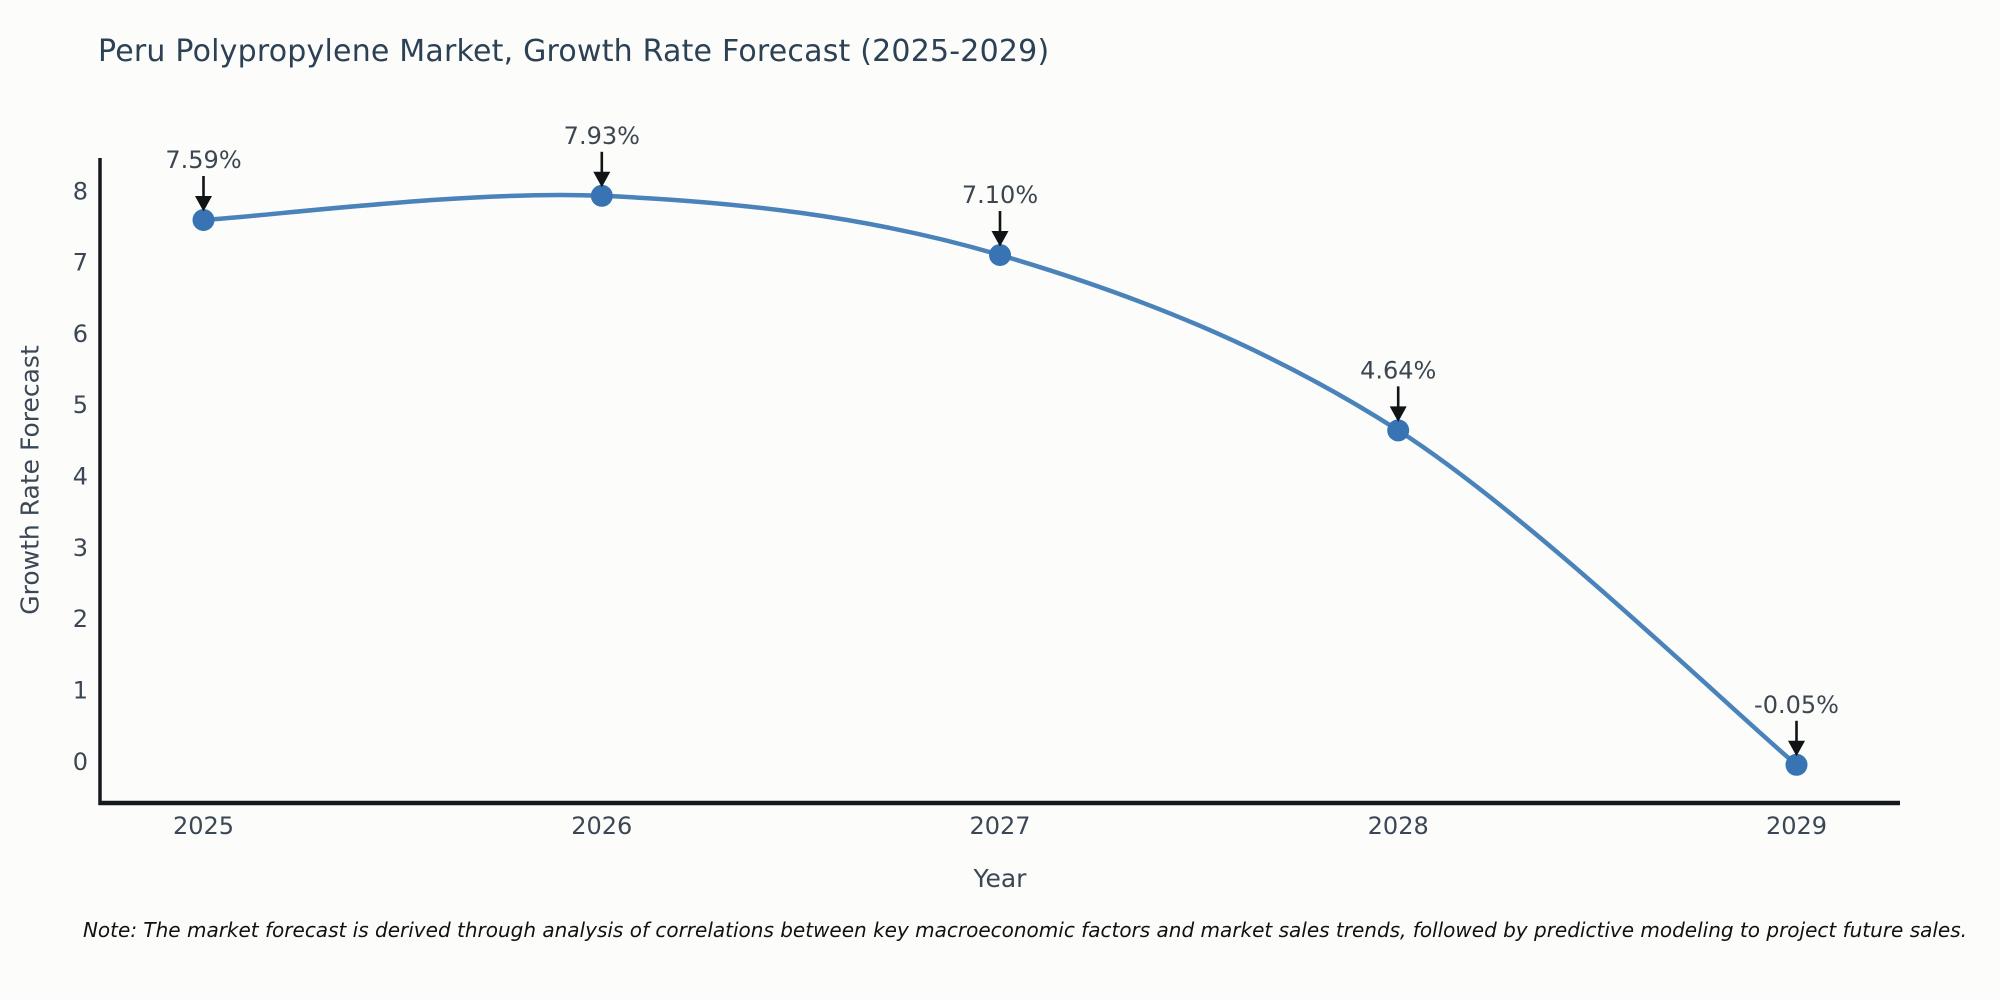 This screenshot has width=2000, height=1000. Describe the element at coordinates (80, 263) in the screenshot. I see `y-tick-label: 7` at that location.